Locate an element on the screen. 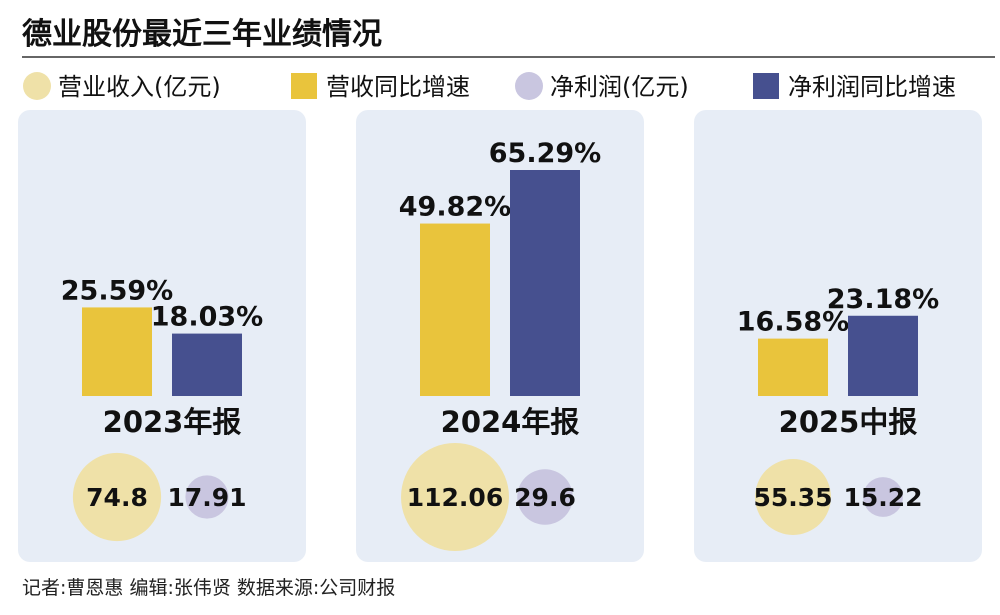 Image resolution: width=1000 pixels, height=615 pixels. legend-label-3: 净利润同比增速 is located at coordinates (872, 87).